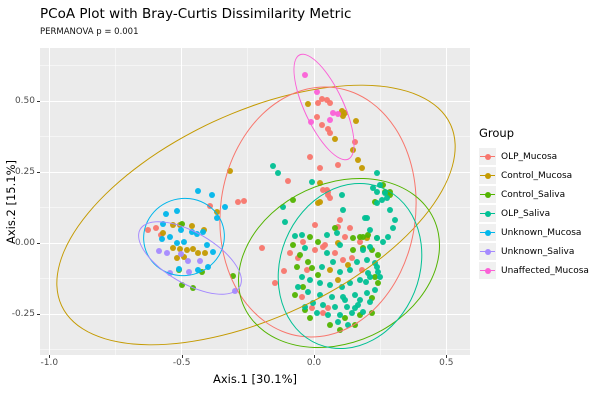  I want to click on x-tick-label: -0.5, so click(181, 363).